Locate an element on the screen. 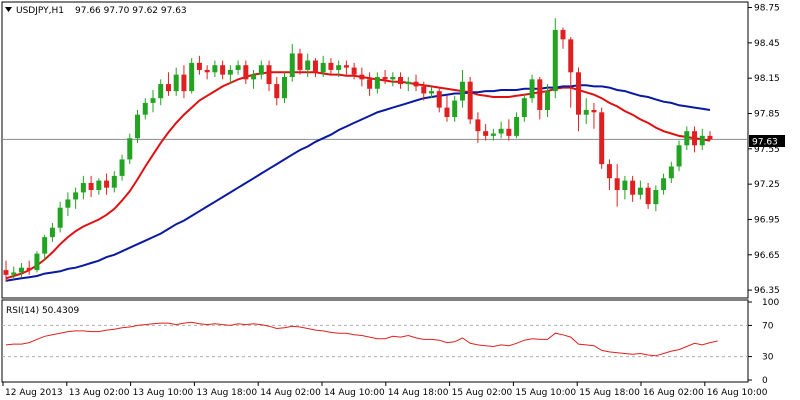  rsi-line is located at coordinates (361, 339).